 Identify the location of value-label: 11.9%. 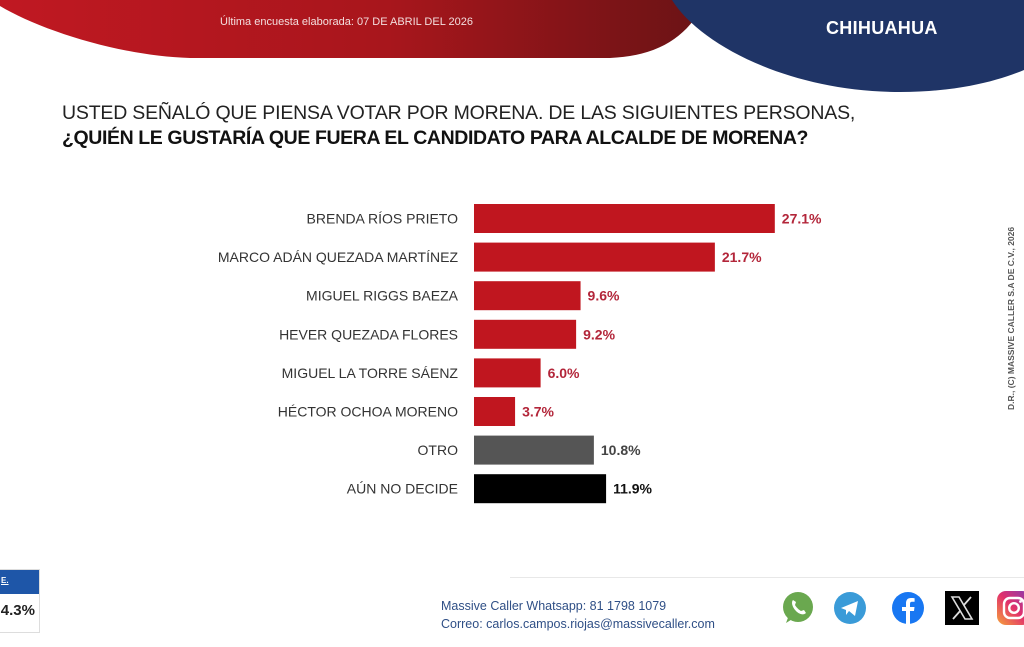
(632, 489).